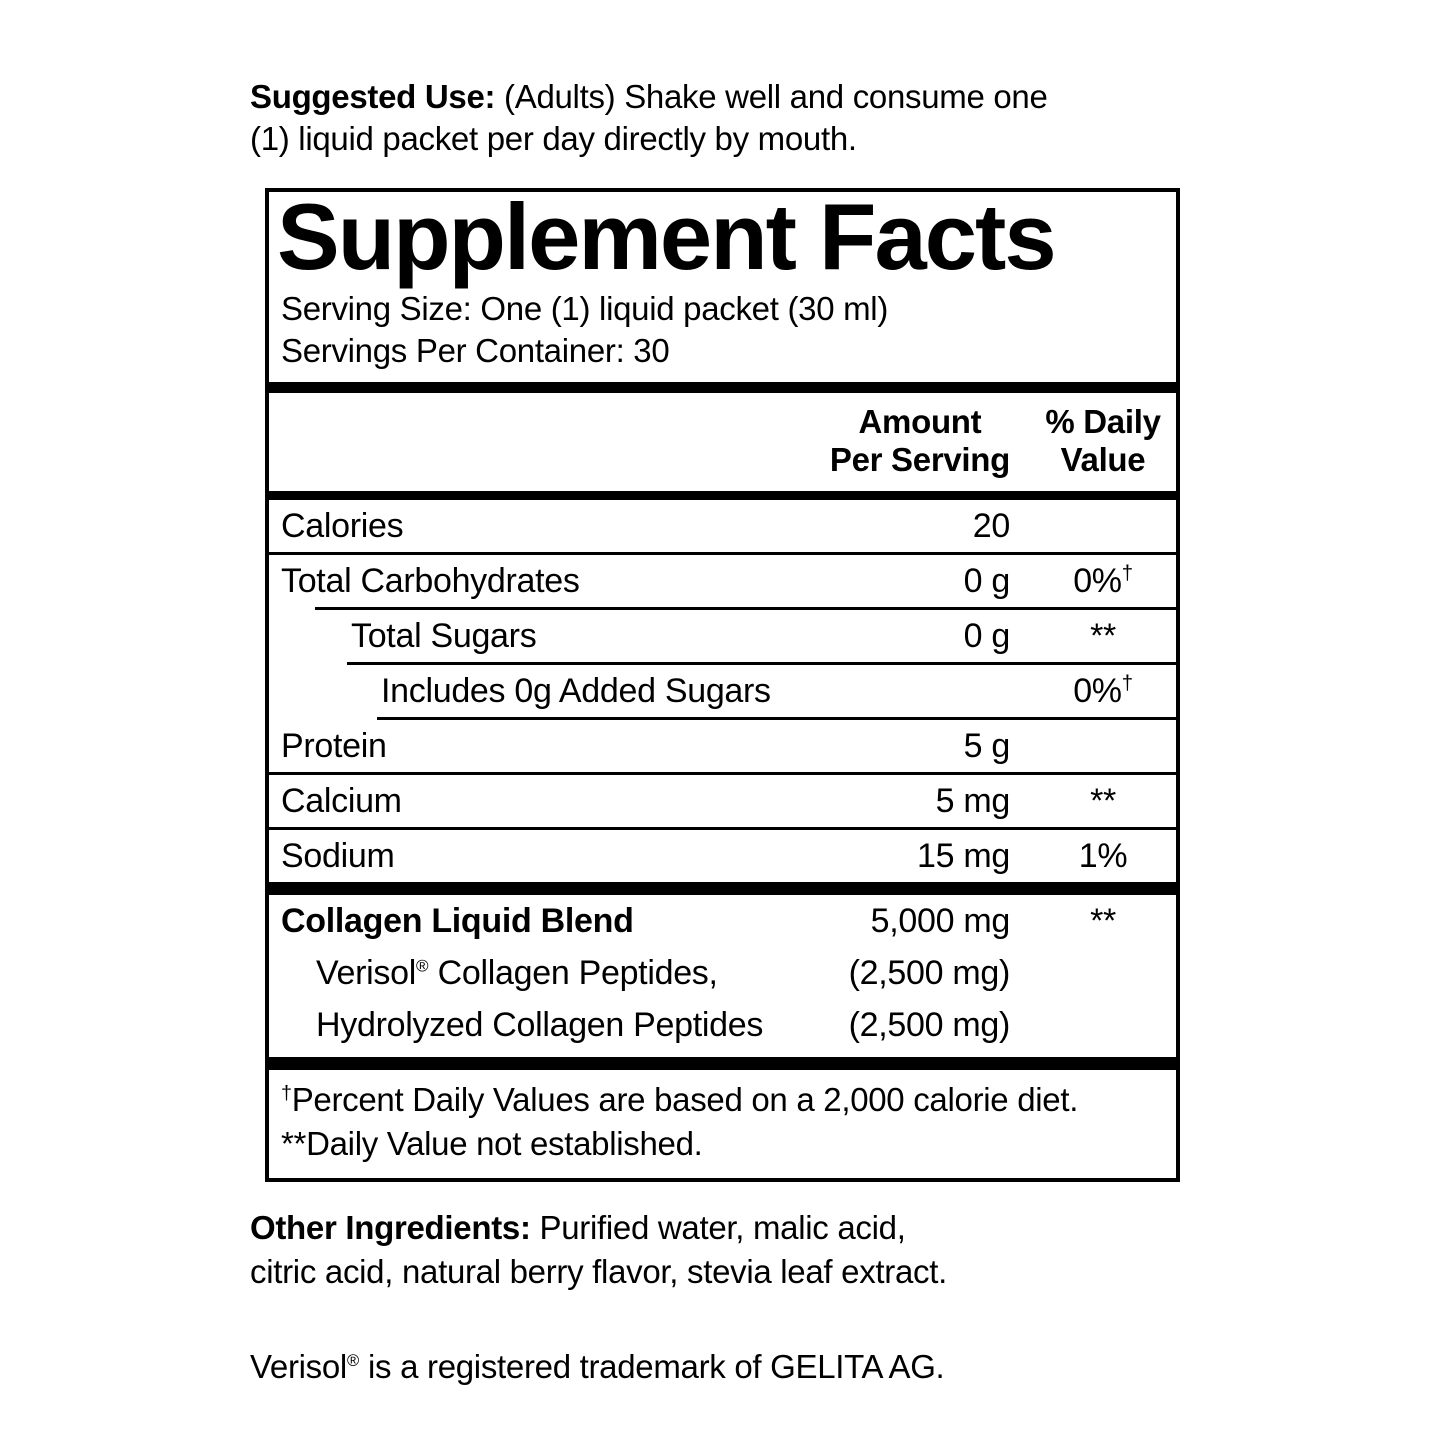 The height and width of the screenshot is (1445, 1445). I want to click on nutrient-amount: 5 mg, so click(973, 800).